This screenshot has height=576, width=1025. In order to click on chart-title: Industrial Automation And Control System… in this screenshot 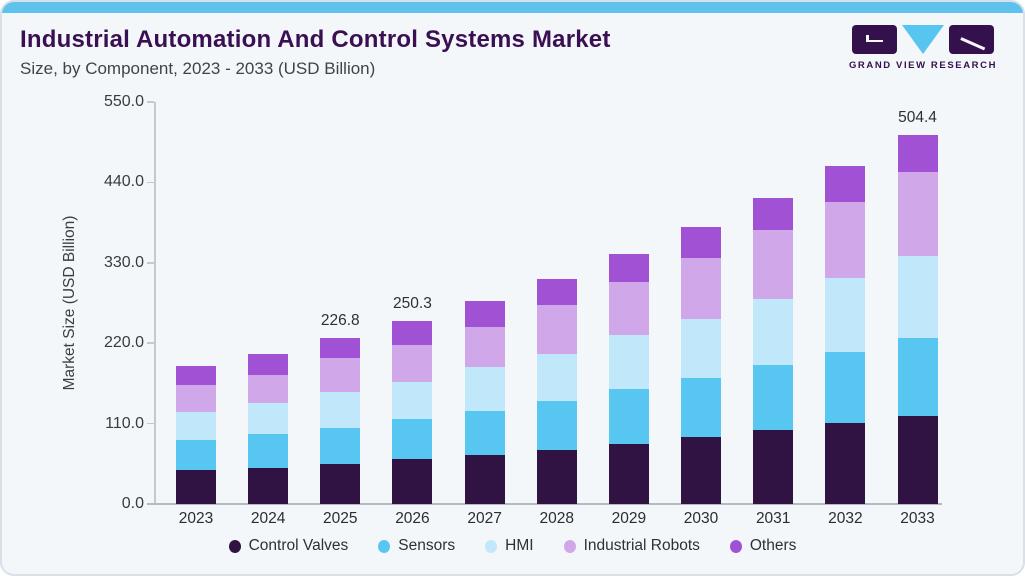, I will do `click(315, 39)`.